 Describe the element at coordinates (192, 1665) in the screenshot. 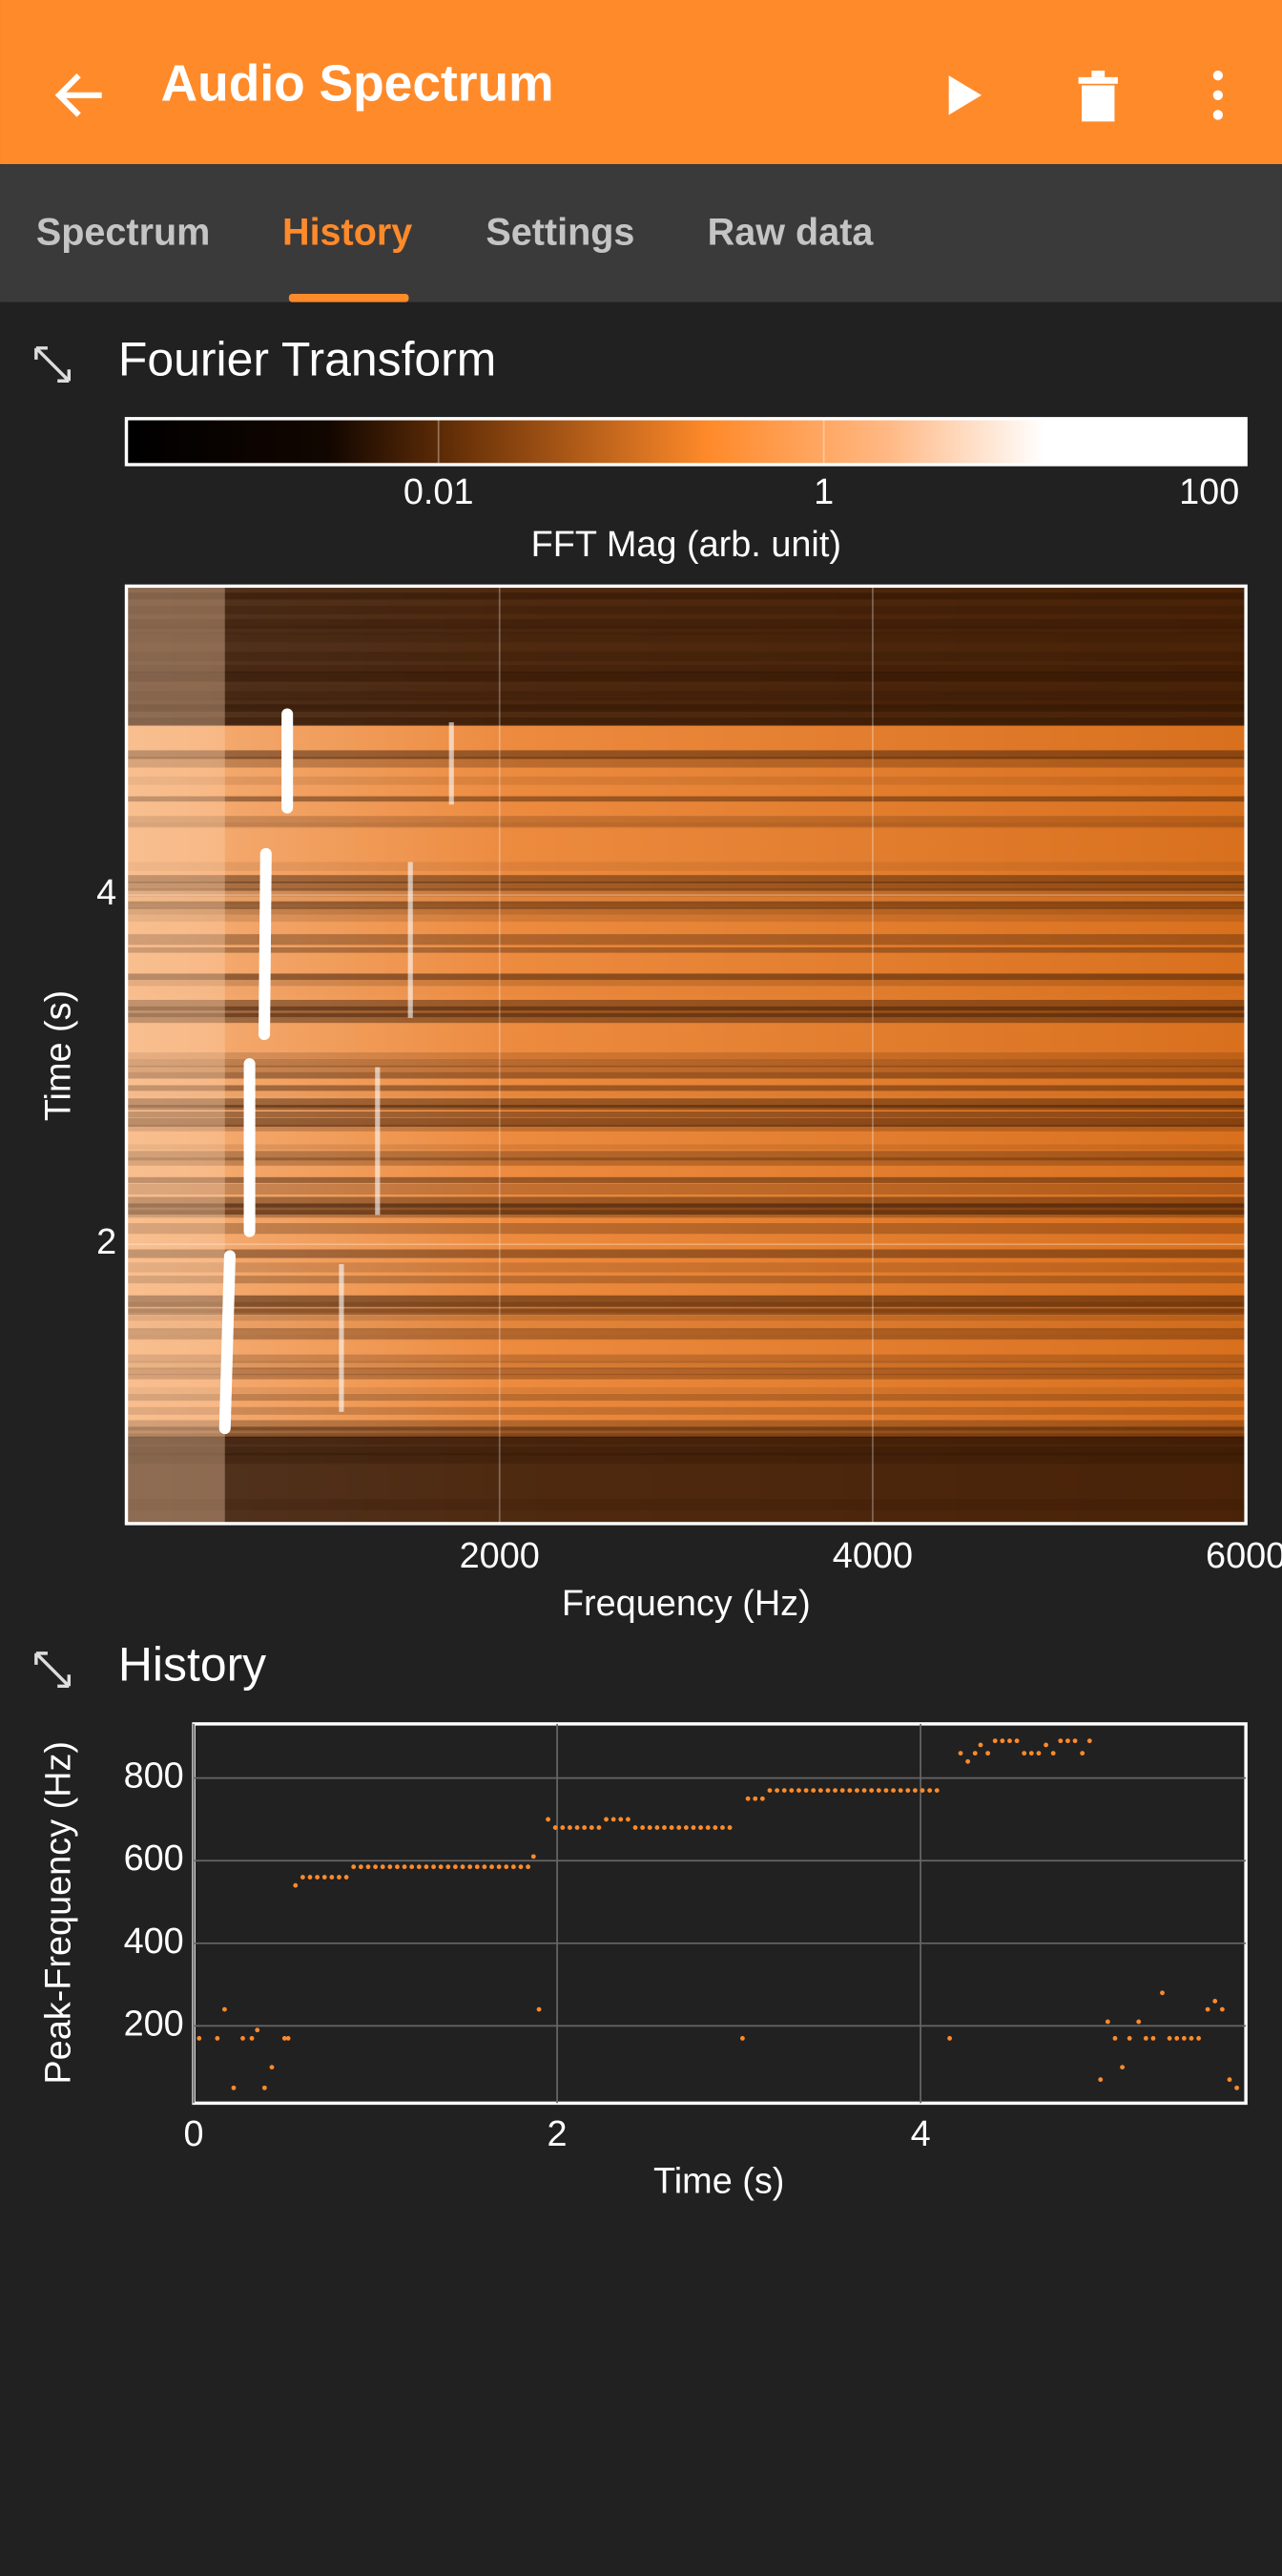

I see `chart-title: History` at that location.